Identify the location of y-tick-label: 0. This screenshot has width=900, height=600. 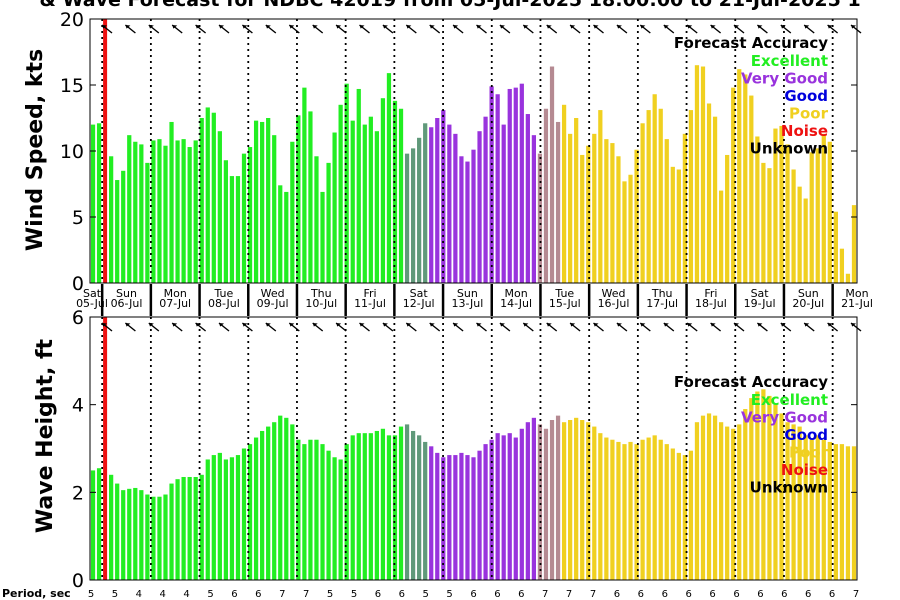
(78, 284).